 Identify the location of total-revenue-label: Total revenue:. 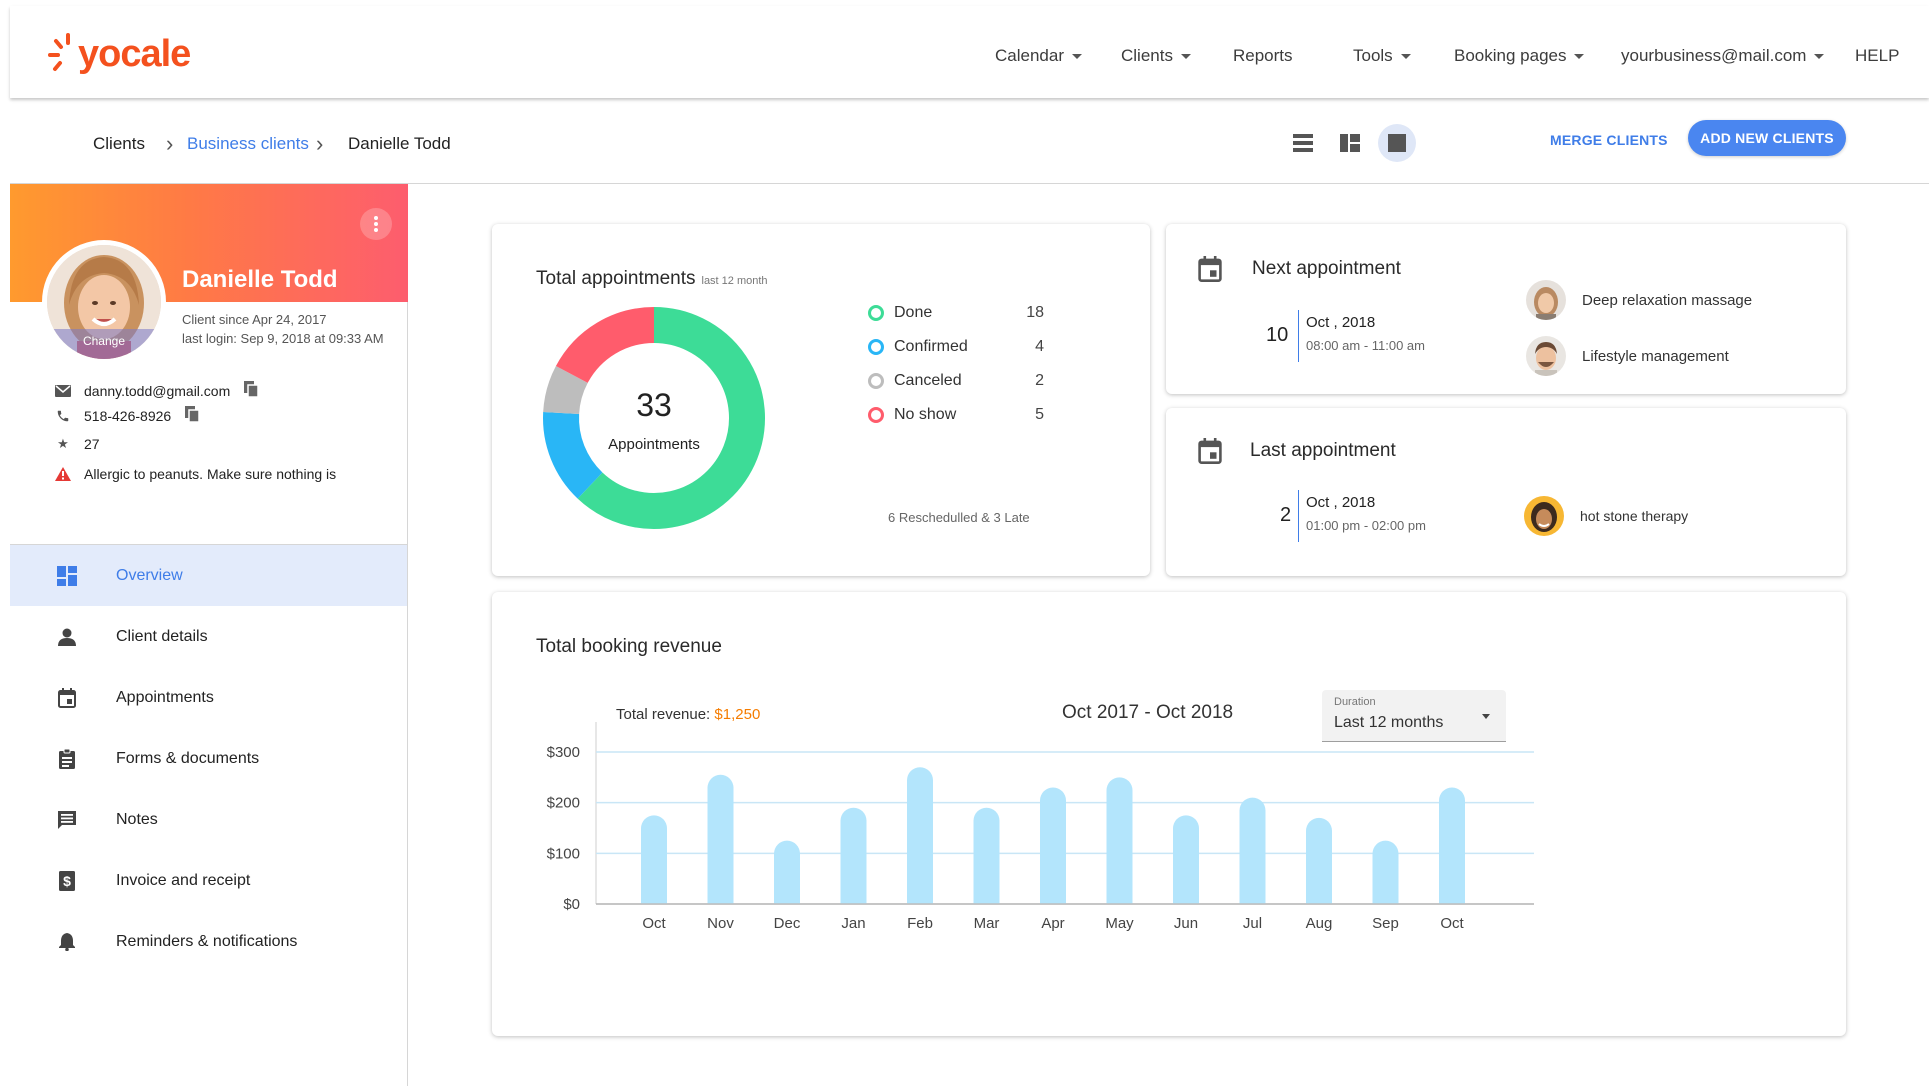
(663, 714).